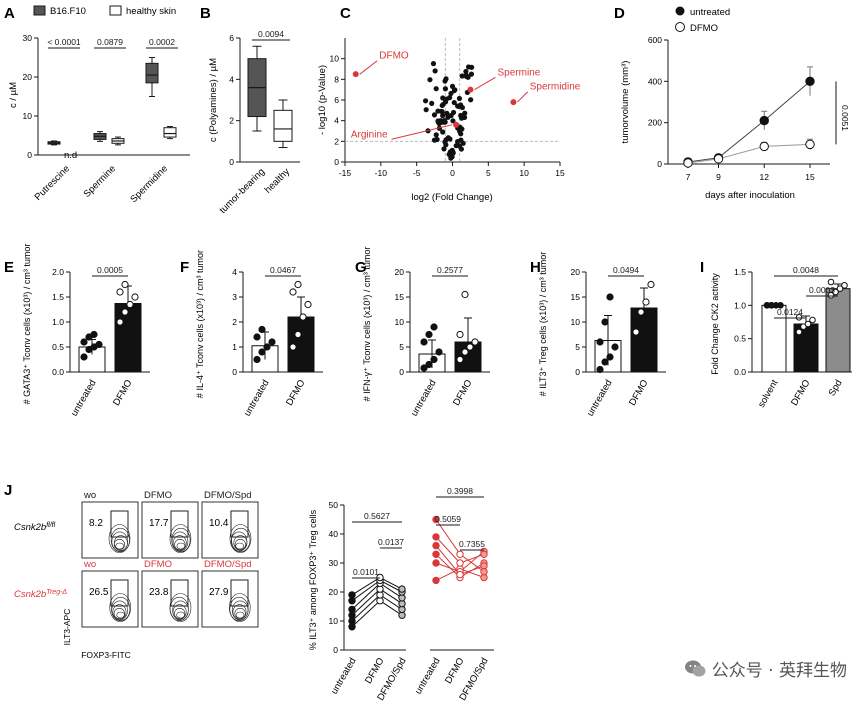 This screenshot has width=865, height=706. What do you see at coordinates (58, 322) in the screenshot?
I see `y-tick-label: 1.0` at bounding box center [58, 322].